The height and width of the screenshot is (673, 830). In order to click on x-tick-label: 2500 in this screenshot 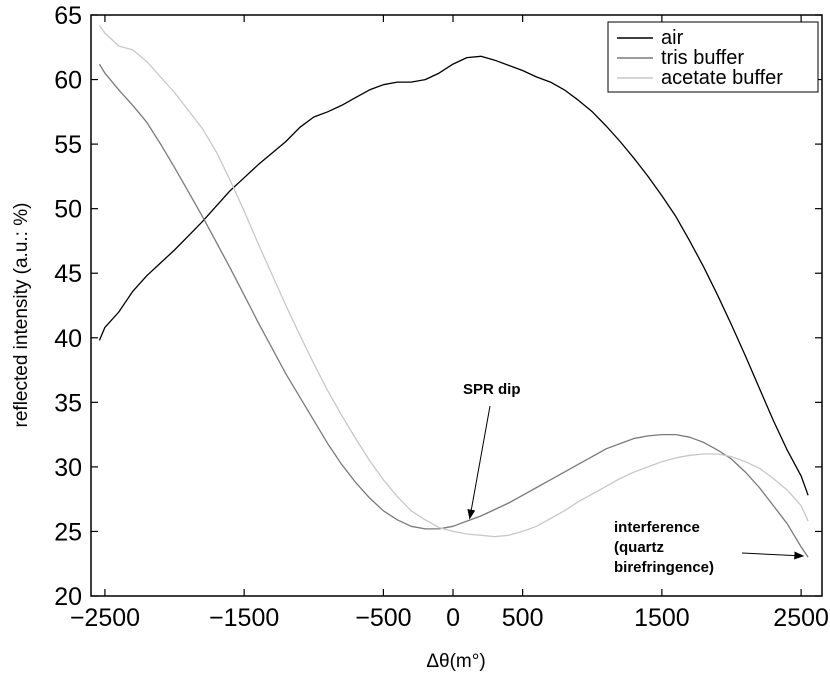, I will do `click(801, 618)`.